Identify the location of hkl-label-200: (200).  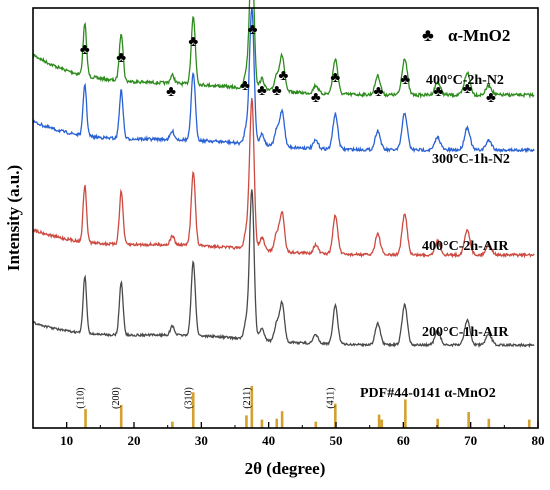
(116, 398).